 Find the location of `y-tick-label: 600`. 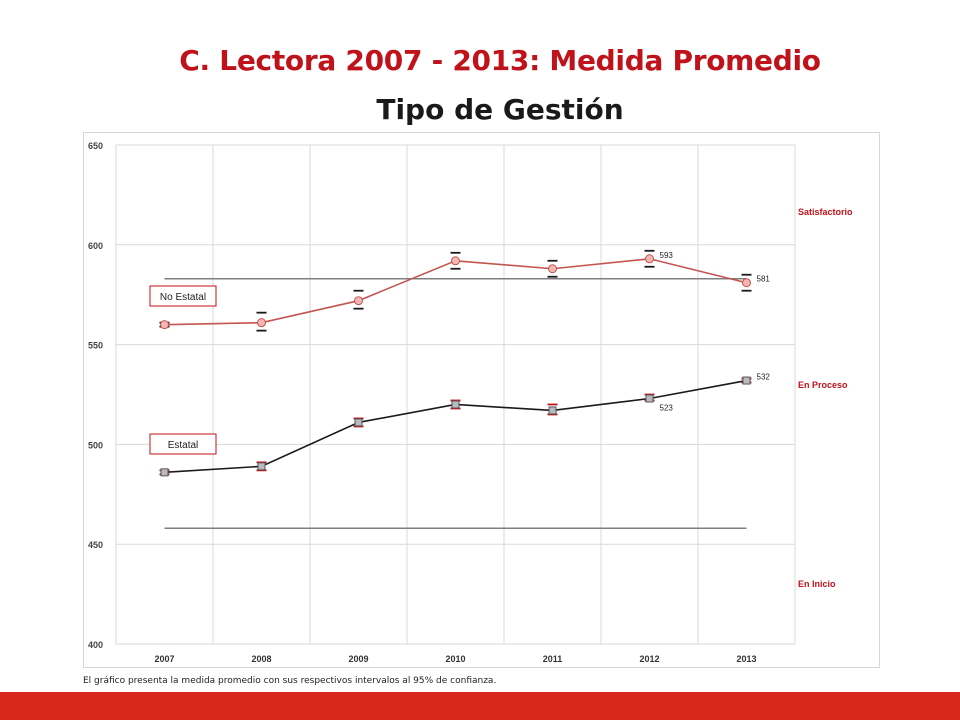

y-tick-label: 600 is located at coordinates (95, 246).